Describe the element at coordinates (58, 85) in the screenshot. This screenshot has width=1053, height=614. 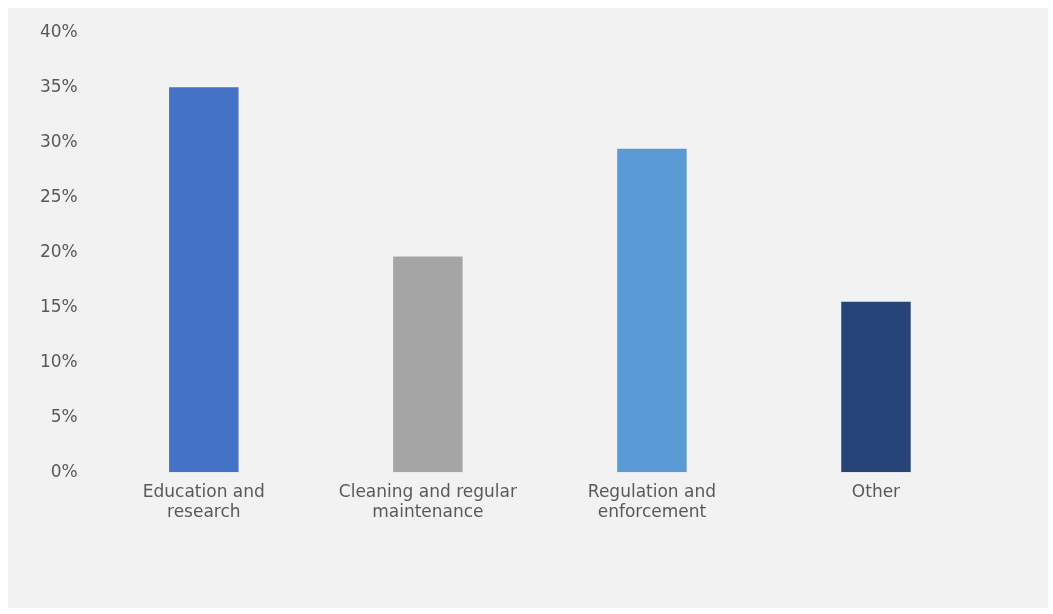
I see `y-tick-label: 35%` at that location.